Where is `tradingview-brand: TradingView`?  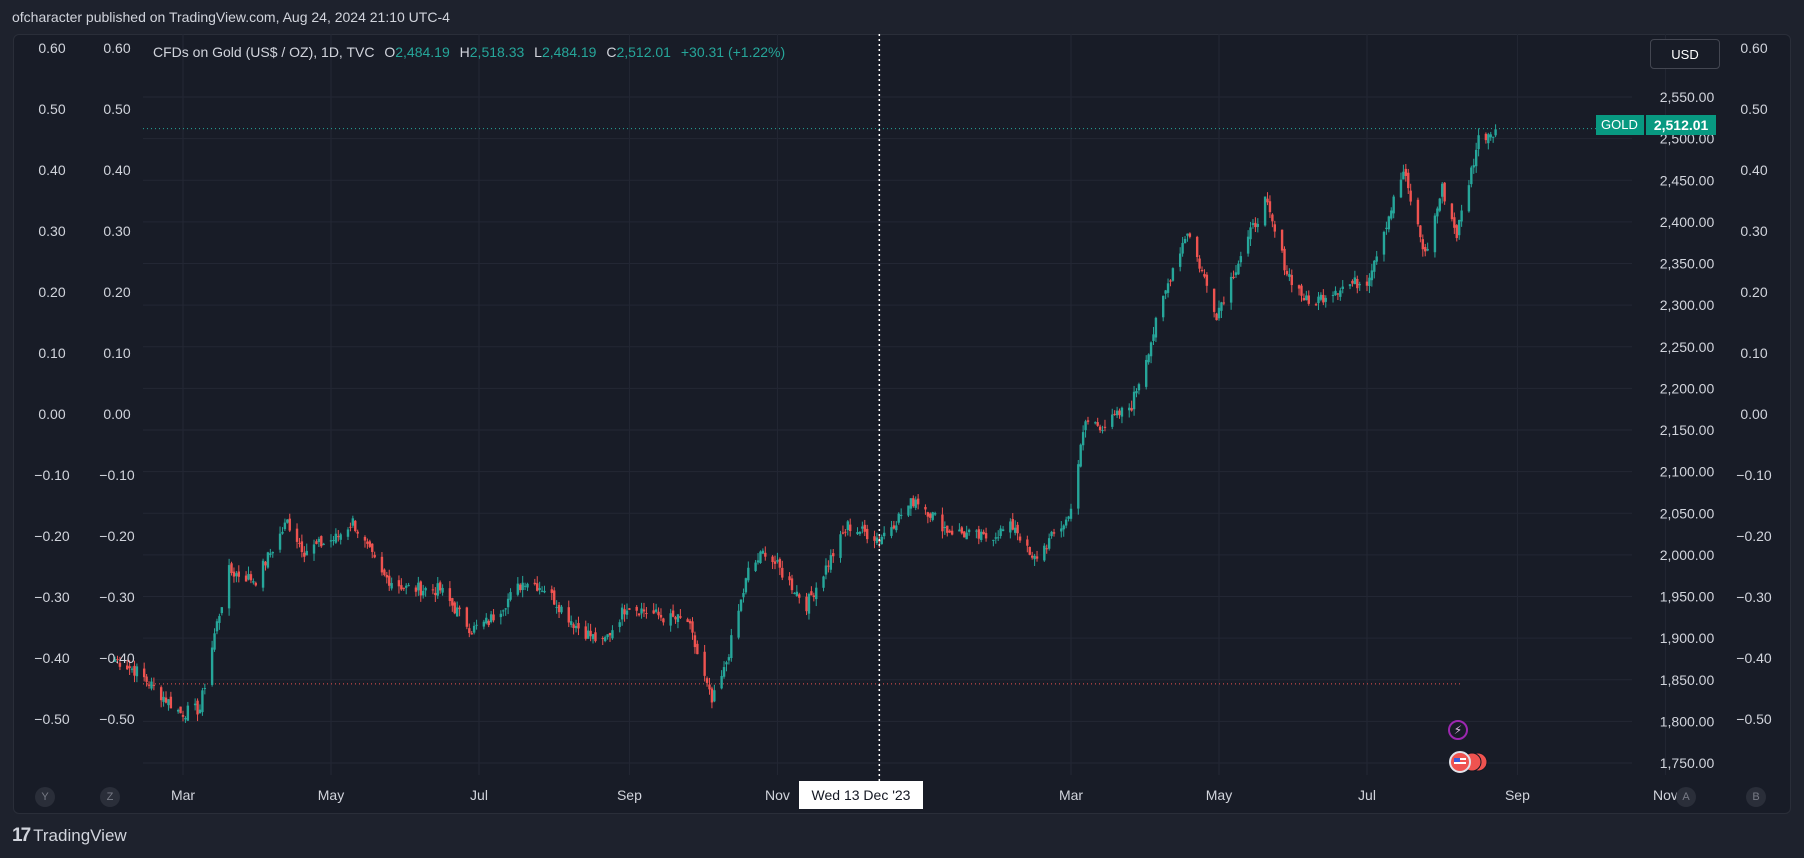 tradingview-brand: TradingView is located at coordinates (80, 835).